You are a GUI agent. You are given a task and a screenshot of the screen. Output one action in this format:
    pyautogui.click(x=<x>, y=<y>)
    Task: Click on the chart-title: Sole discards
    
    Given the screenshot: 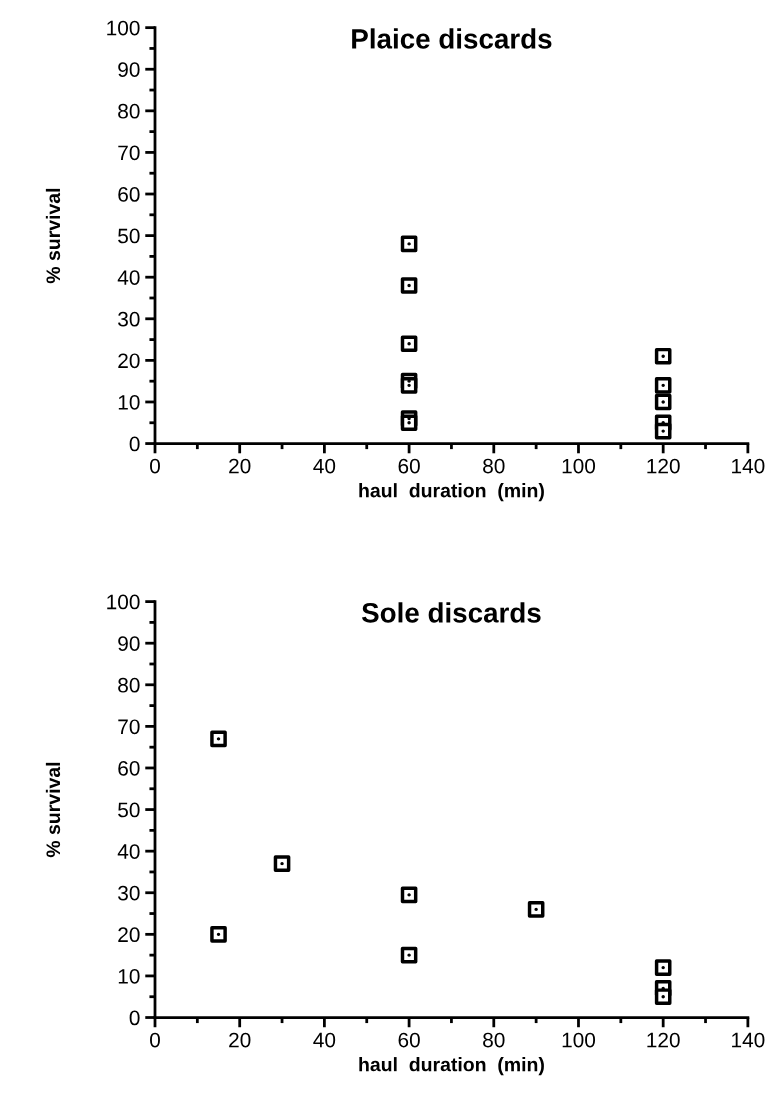 What is the action you would take?
    pyautogui.click(x=451, y=612)
    